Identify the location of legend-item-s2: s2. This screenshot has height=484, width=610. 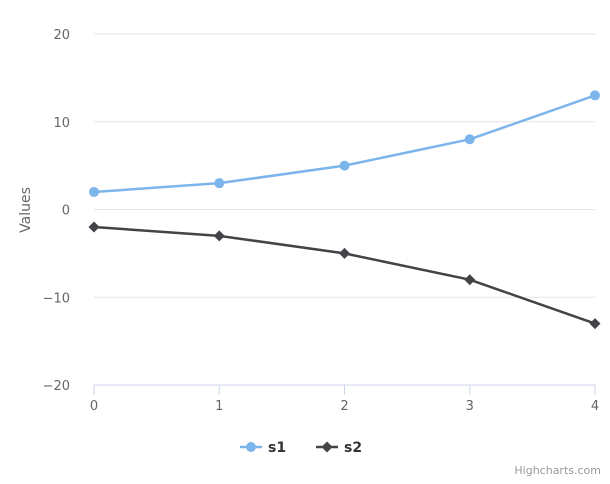
(339, 448).